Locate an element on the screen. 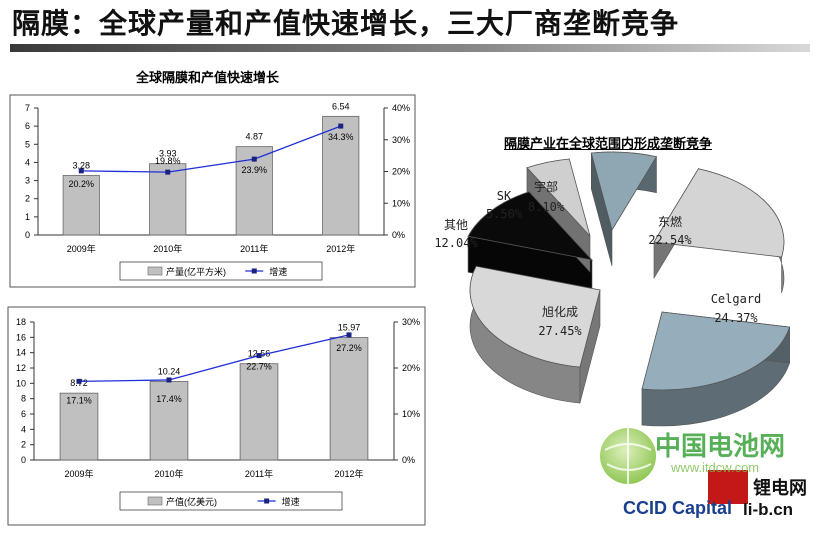  chart1-ytick-label: 1 is located at coordinates (27, 217).